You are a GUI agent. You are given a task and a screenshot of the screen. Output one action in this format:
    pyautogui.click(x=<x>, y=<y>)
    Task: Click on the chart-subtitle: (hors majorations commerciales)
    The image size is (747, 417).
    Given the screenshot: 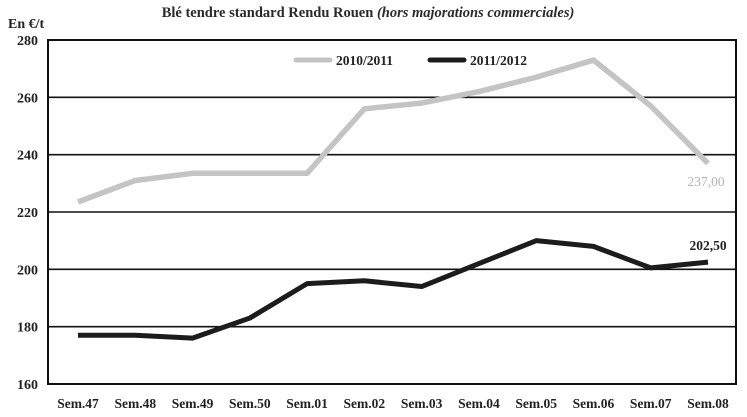 What is the action you would take?
    pyautogui.click(x=475, y=13)
    